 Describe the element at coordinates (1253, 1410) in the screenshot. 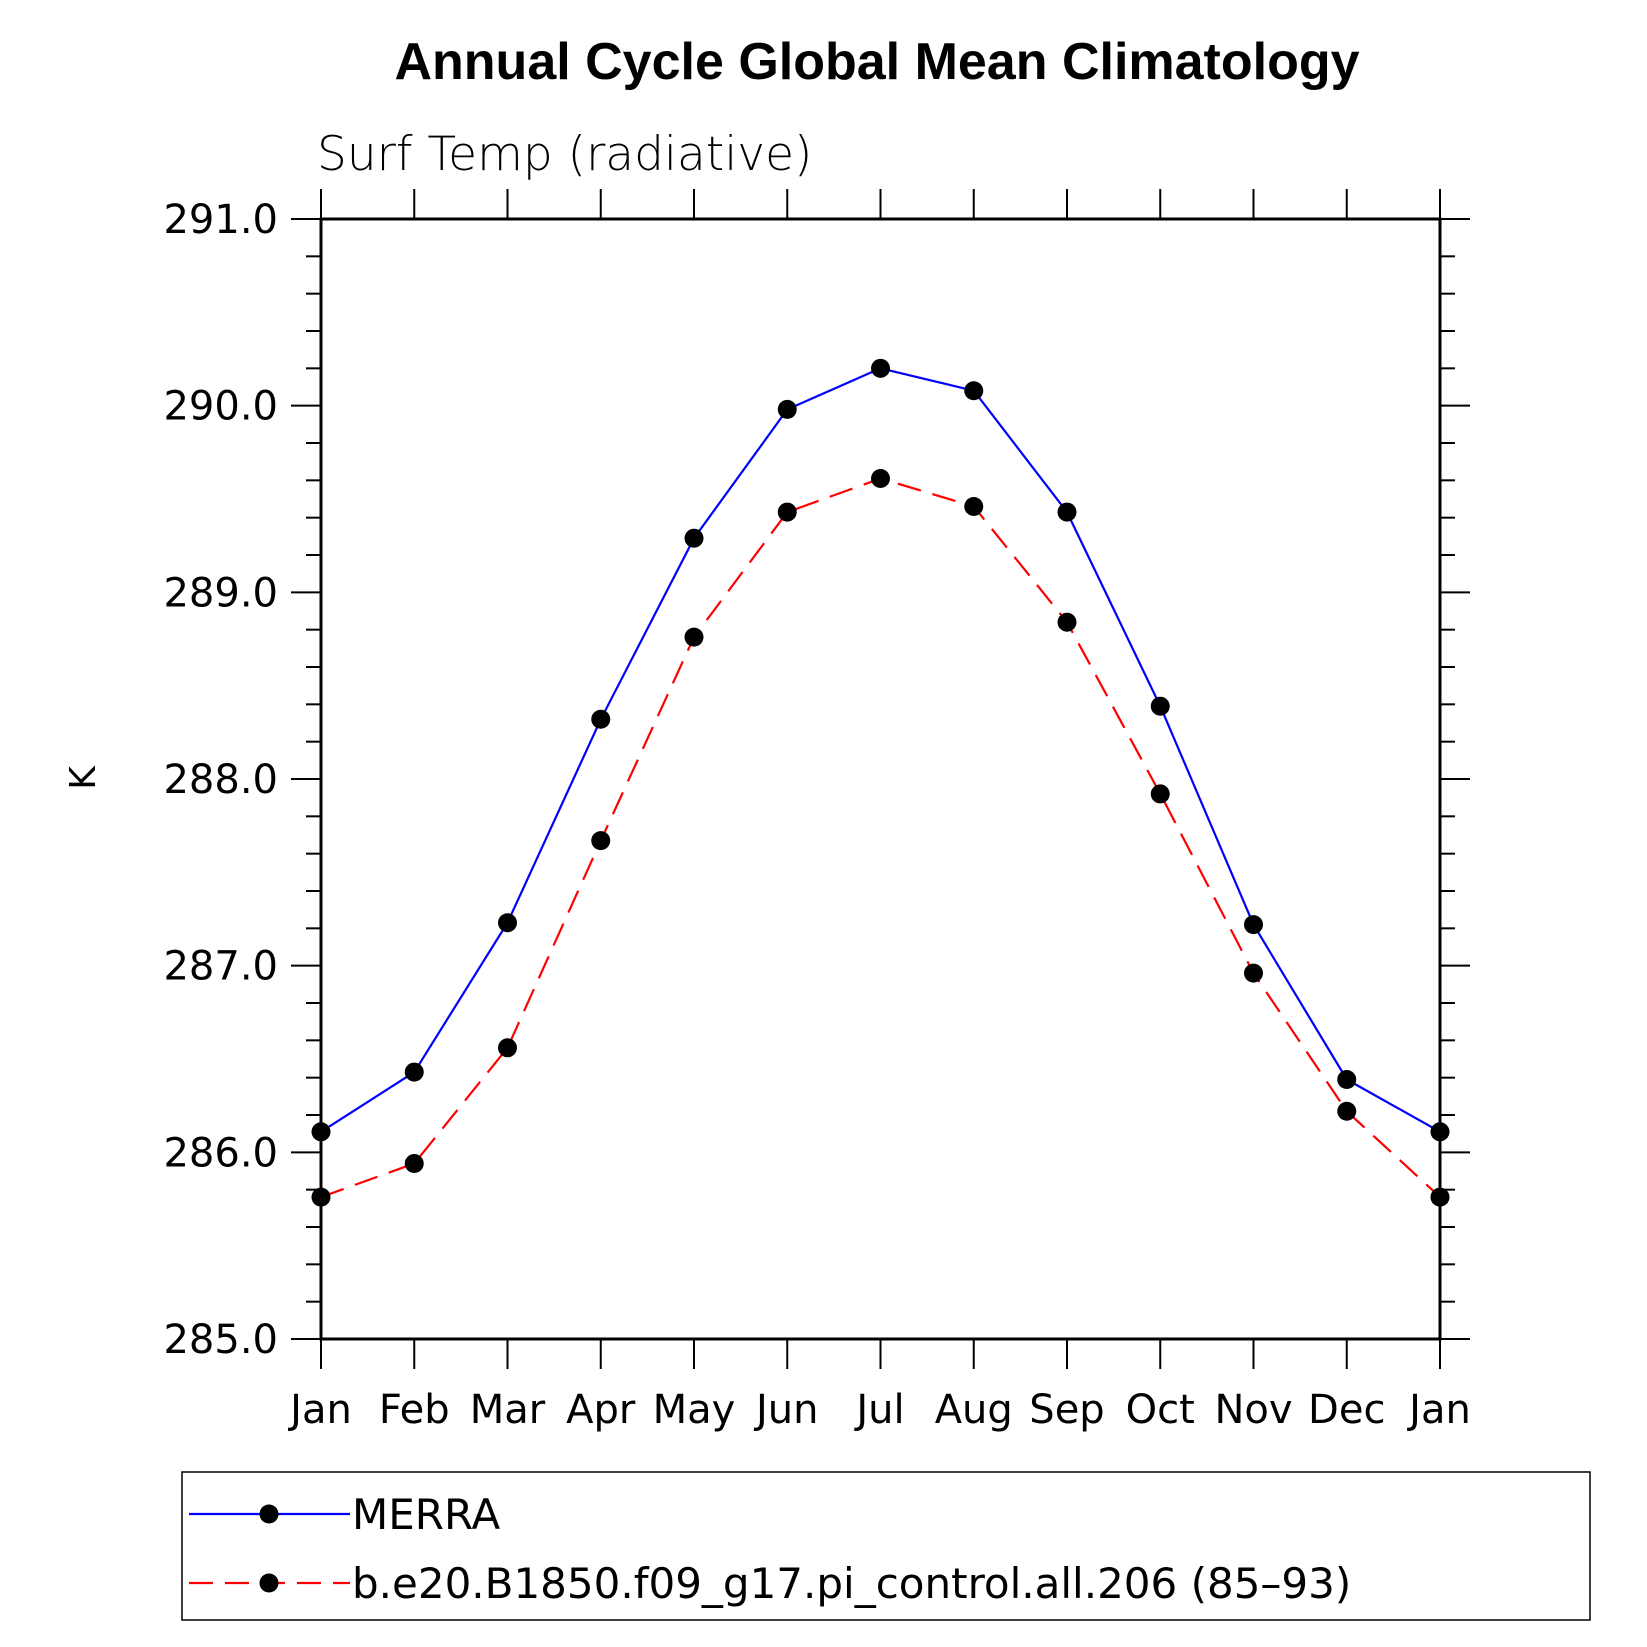

I see `x-tick-label: Nov` at that location.